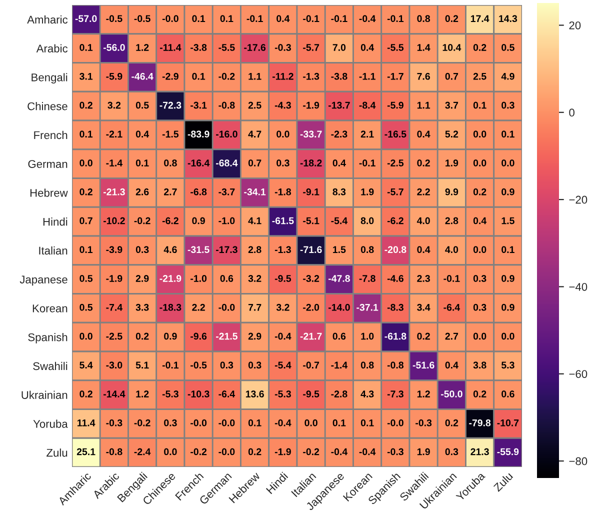 The width and height of the screenshot is (594, 515). I want to click on y-tick-label: Korean, so click(50, 308).